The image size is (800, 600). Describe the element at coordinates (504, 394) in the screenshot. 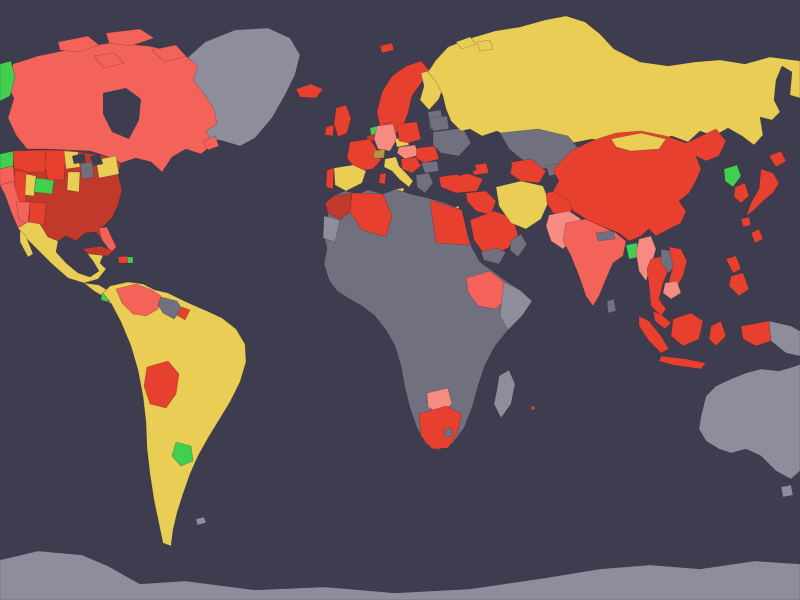

I see `country-madagascar` at that location.